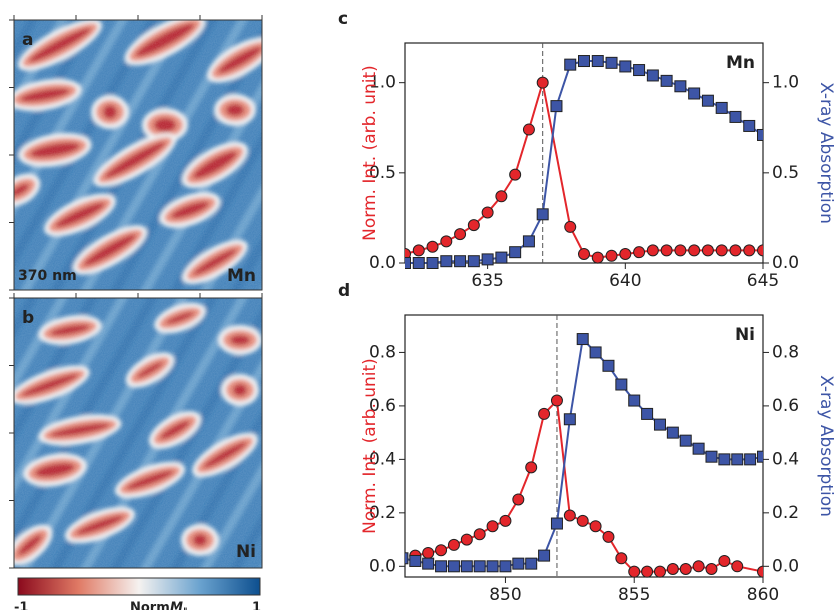 The height and width of the screenshot is (610, 837). I want to click on colorbar-symbol: M, so click(176, 605).